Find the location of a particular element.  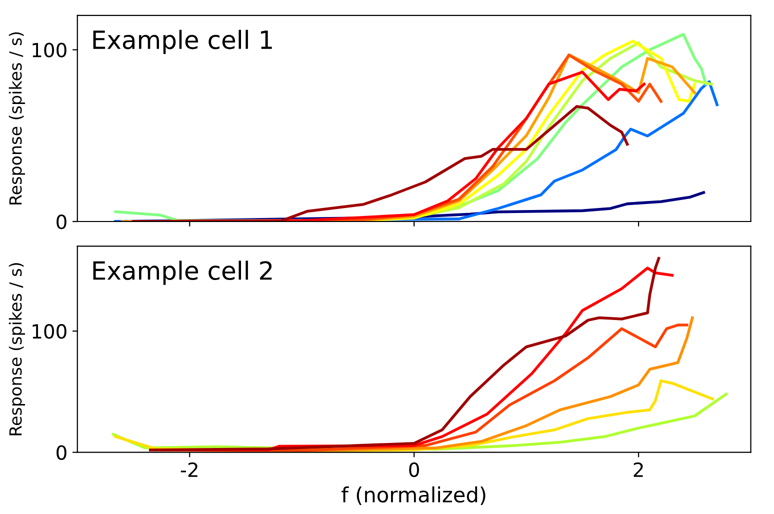

annotation: Example cell 1 is located at coordinates (182, 42).